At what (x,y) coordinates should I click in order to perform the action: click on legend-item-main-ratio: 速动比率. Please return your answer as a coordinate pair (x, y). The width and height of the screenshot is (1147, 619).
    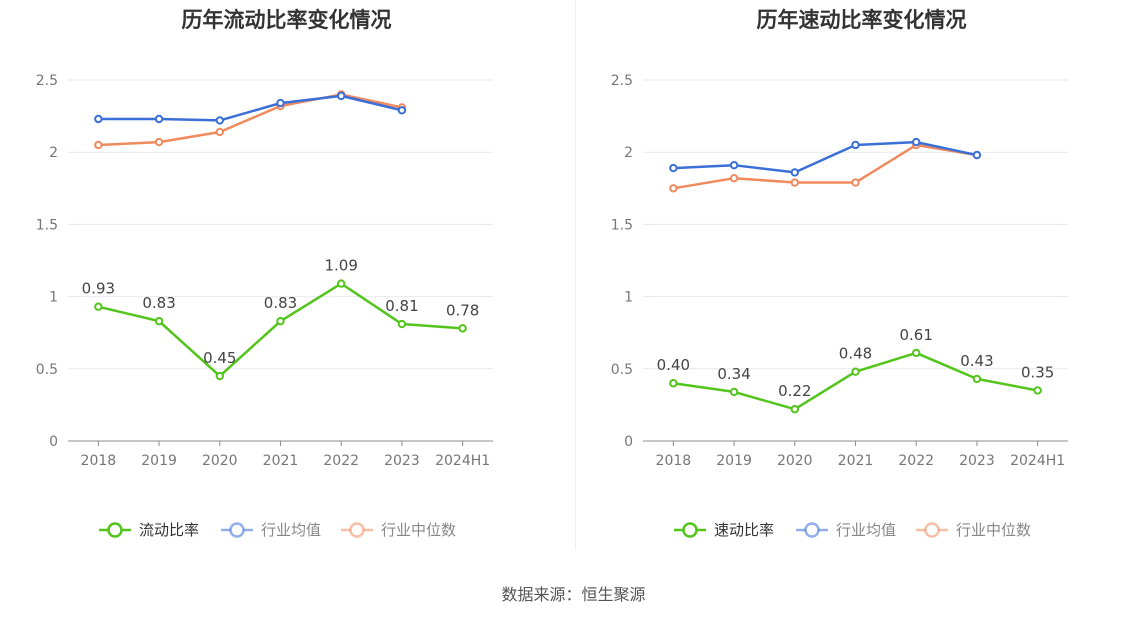
    Looking at the image, I should click on (724, 530).